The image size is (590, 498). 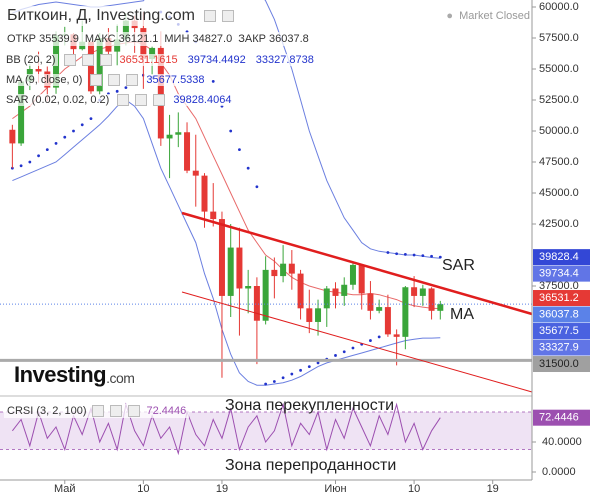 I want to click on price-badge-label: 72.4446, so click(x=559, y=418).